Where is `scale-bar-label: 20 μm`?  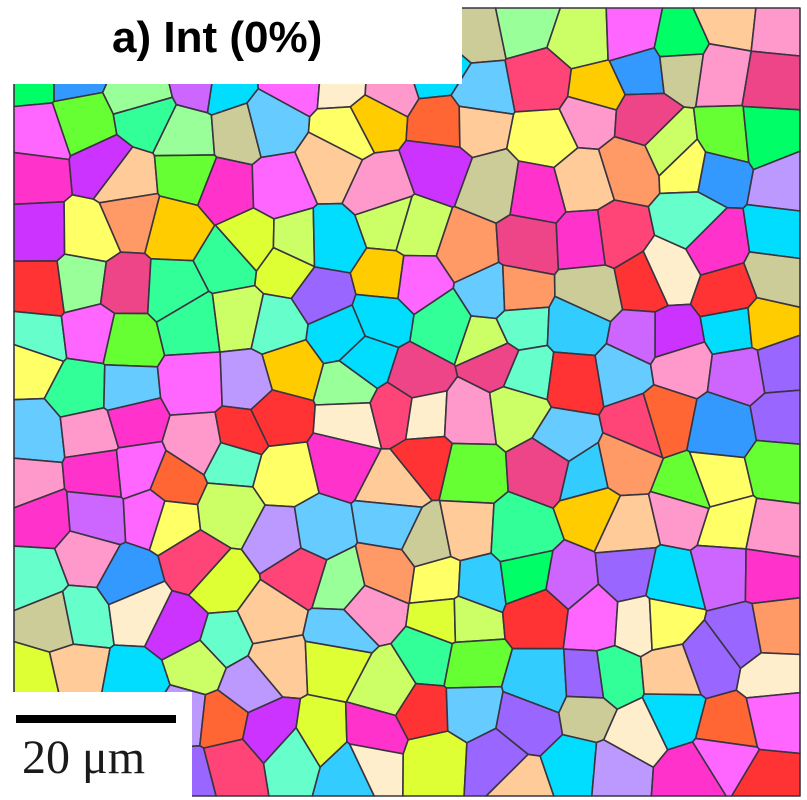 scale-bar-label: 20 μm is located at coordinates (84, 757).